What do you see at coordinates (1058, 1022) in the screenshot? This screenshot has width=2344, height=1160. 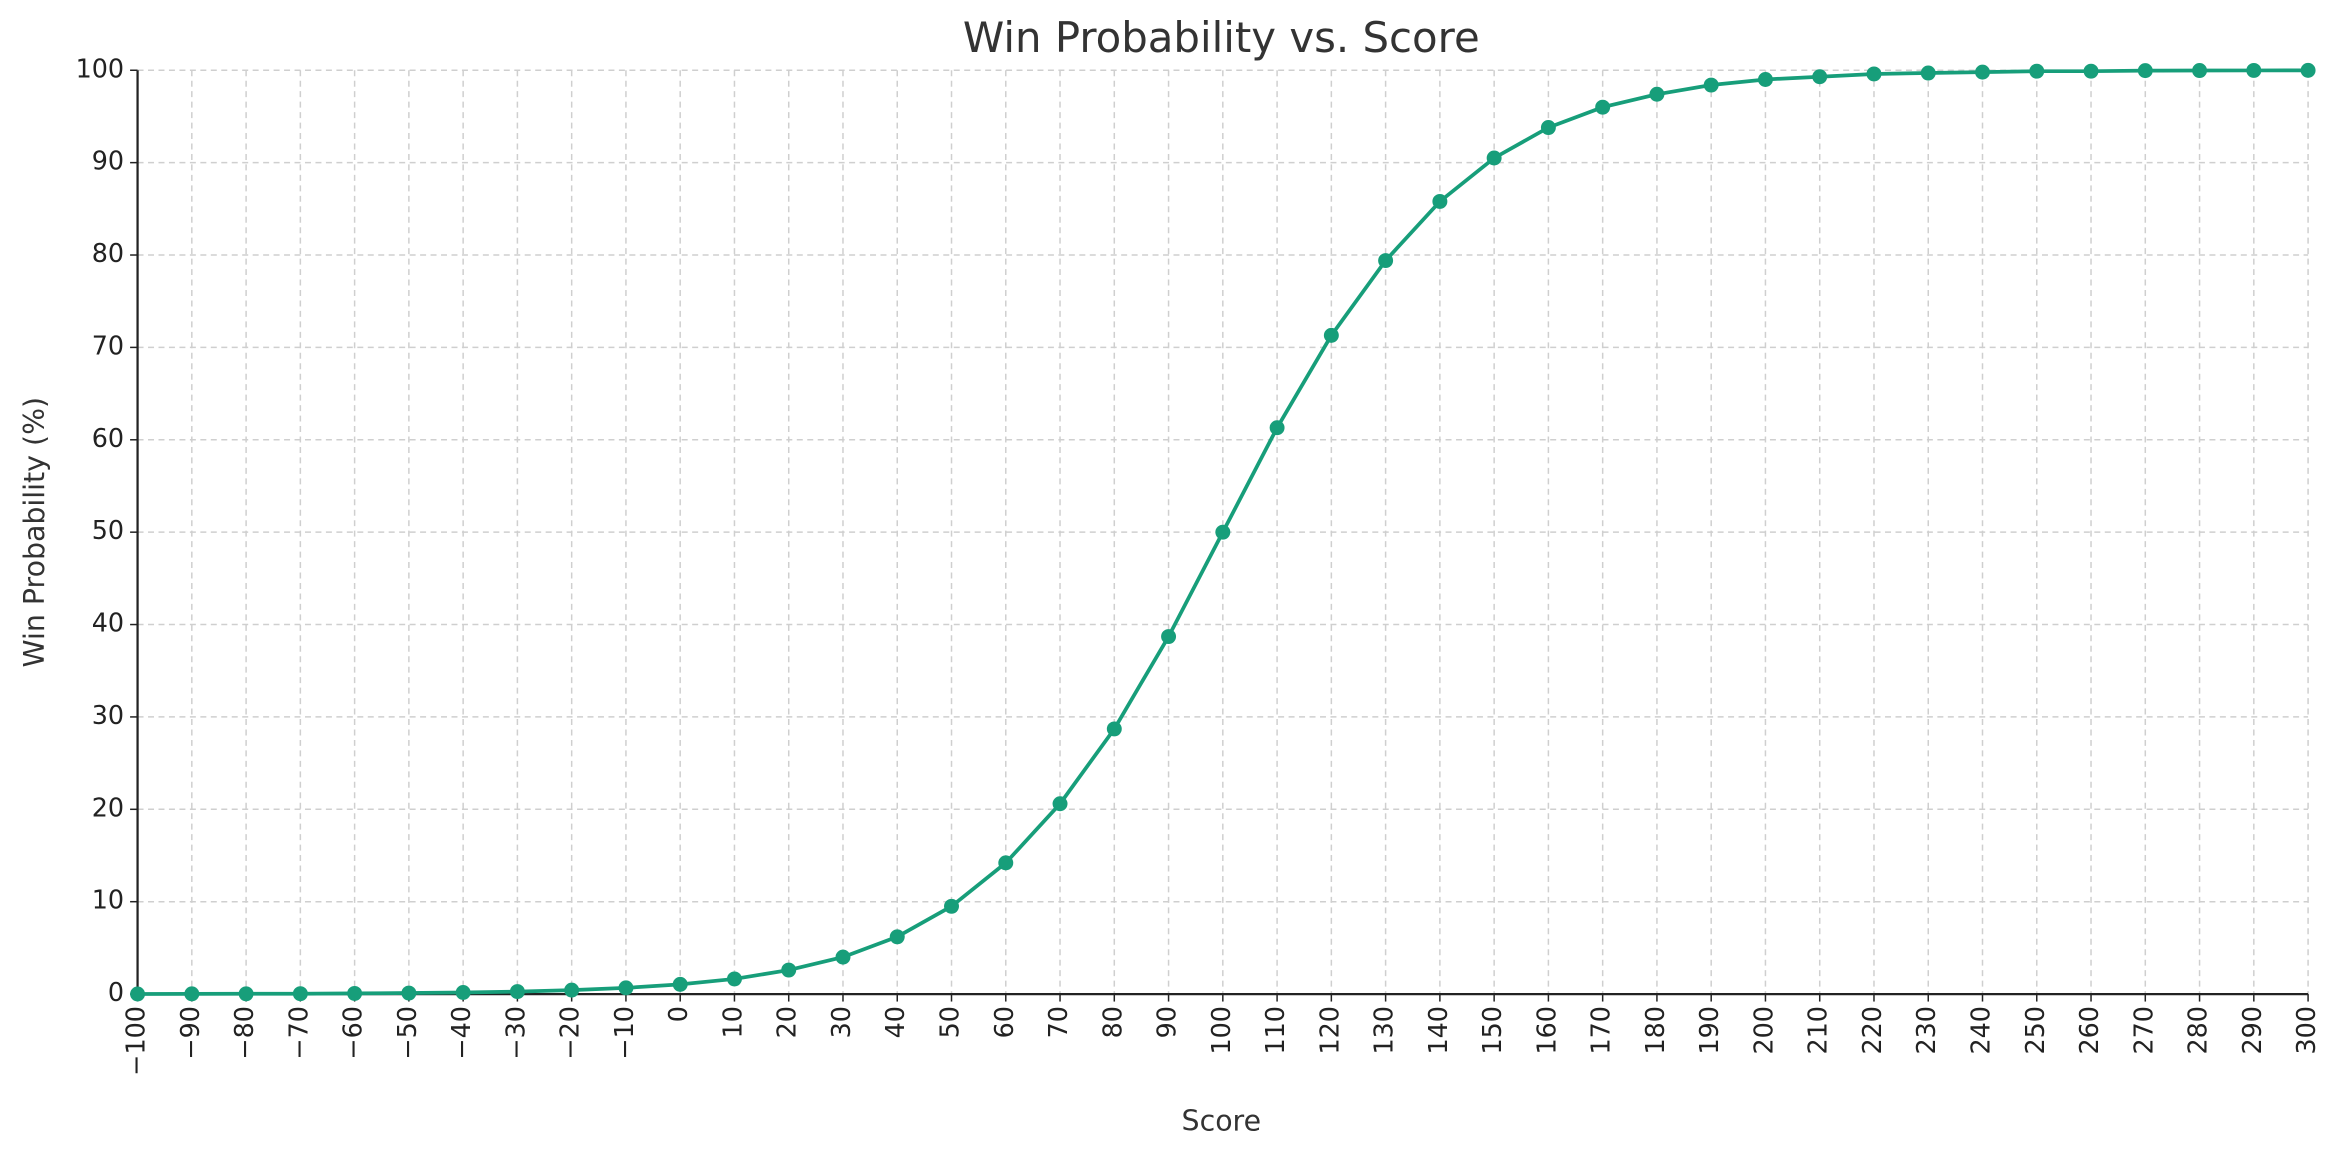 I see `x-tick-label: 70` at bounding box center [1058, 1022].